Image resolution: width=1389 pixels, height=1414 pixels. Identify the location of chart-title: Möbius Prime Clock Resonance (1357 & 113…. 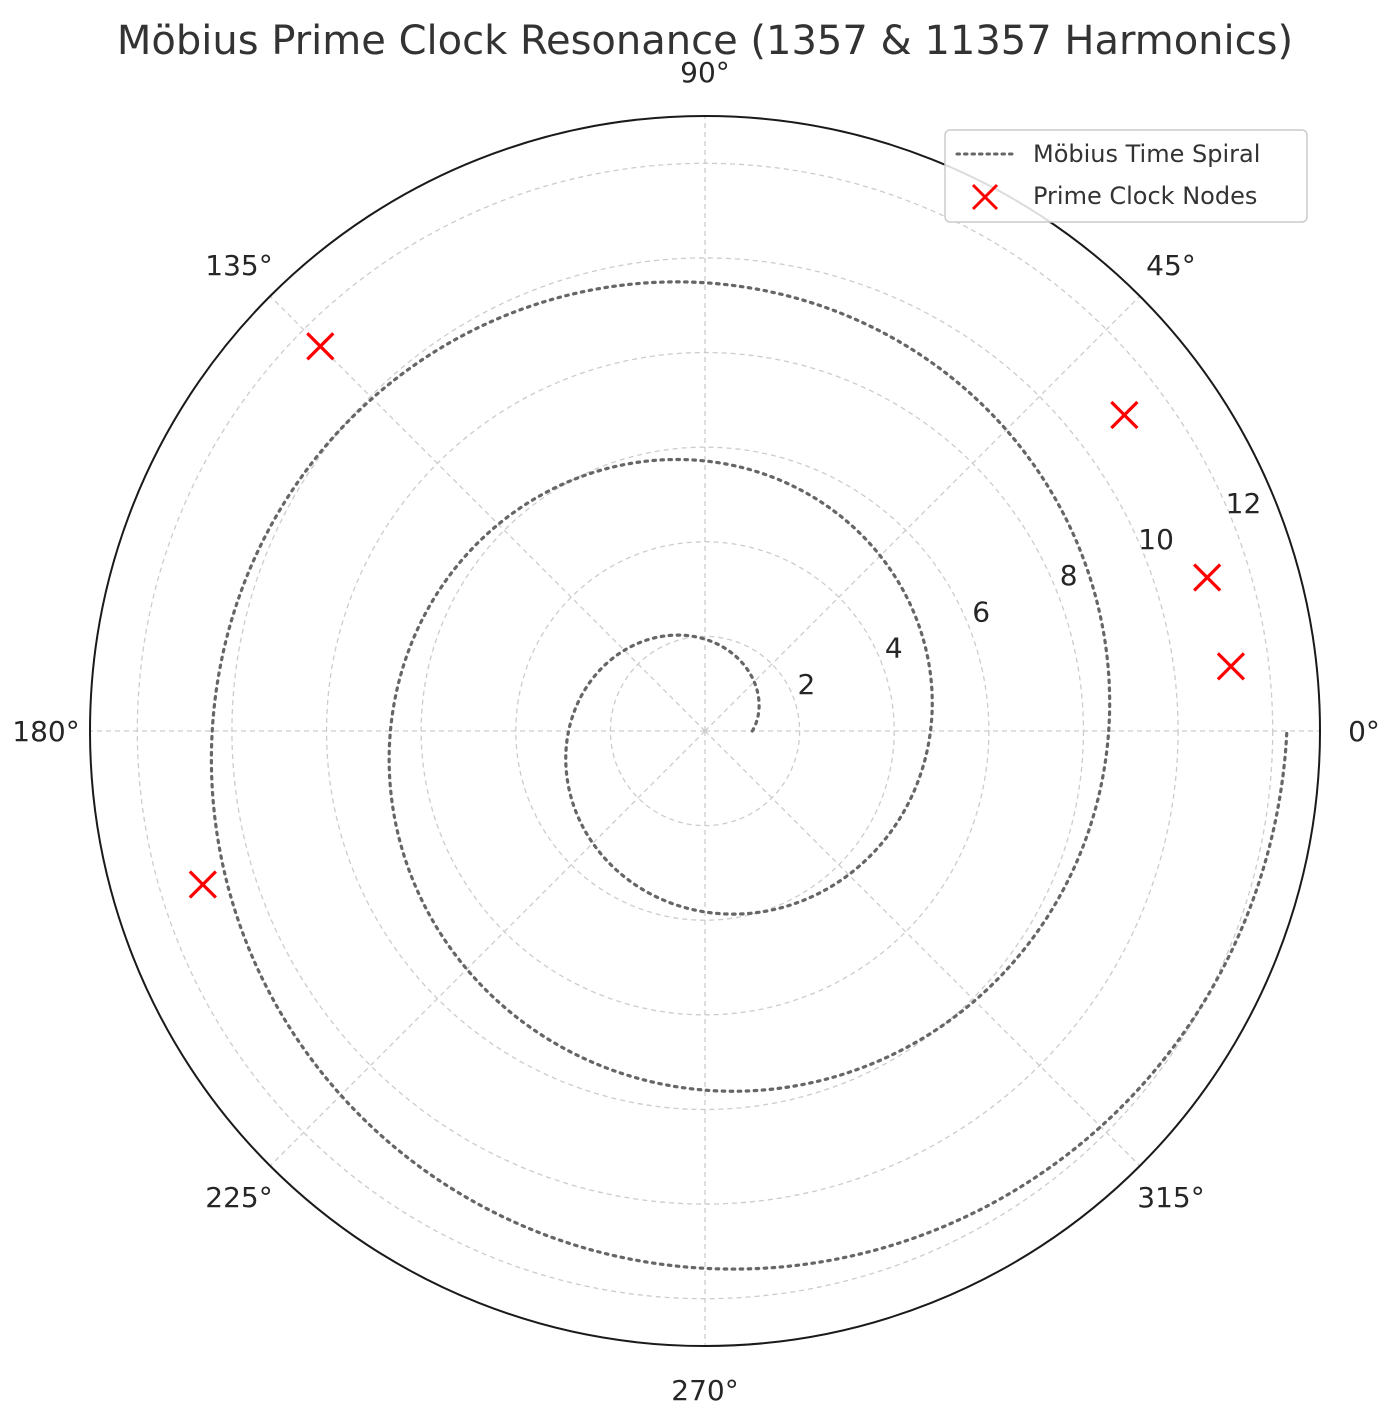
(705, 41).